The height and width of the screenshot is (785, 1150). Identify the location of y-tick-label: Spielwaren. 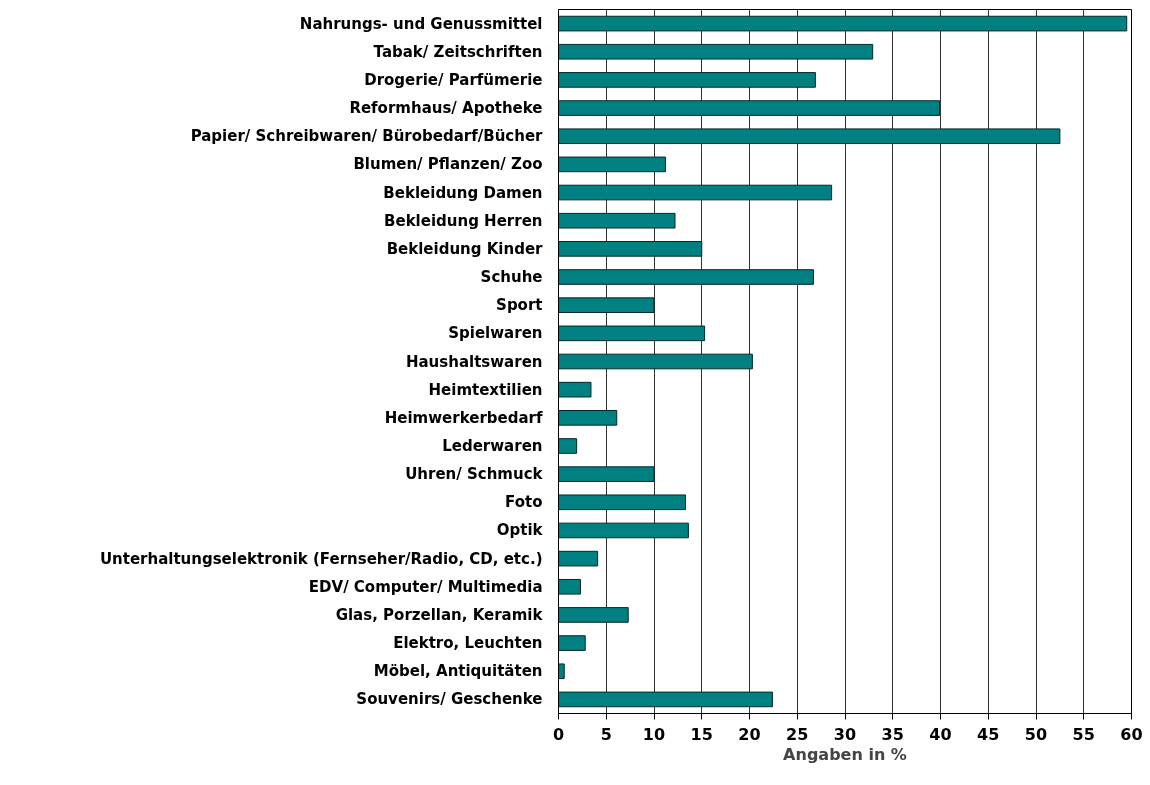
(495, 333).